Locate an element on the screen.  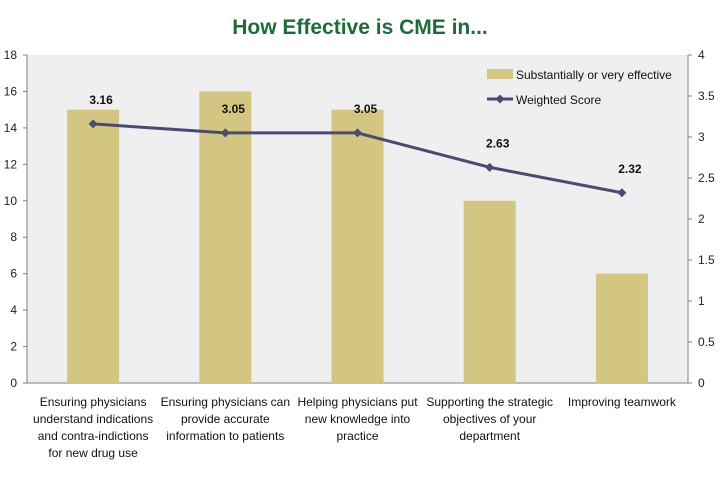
right-tick-label: 3 is located at coordinates (701, 137).